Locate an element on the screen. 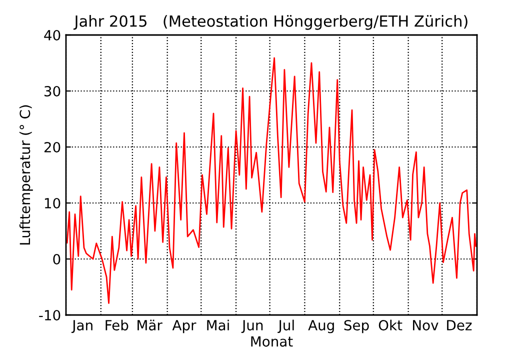  x-tick-label: Apr is located at coordinates (184, 327).